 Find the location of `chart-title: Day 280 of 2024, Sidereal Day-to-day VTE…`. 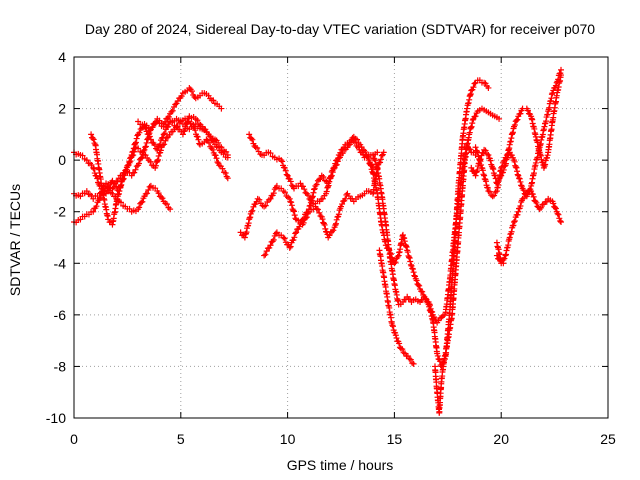

chart-title: Day 280 of 2024, Sidereal Day-to-day VTE… is located at coordinates (340, 29).